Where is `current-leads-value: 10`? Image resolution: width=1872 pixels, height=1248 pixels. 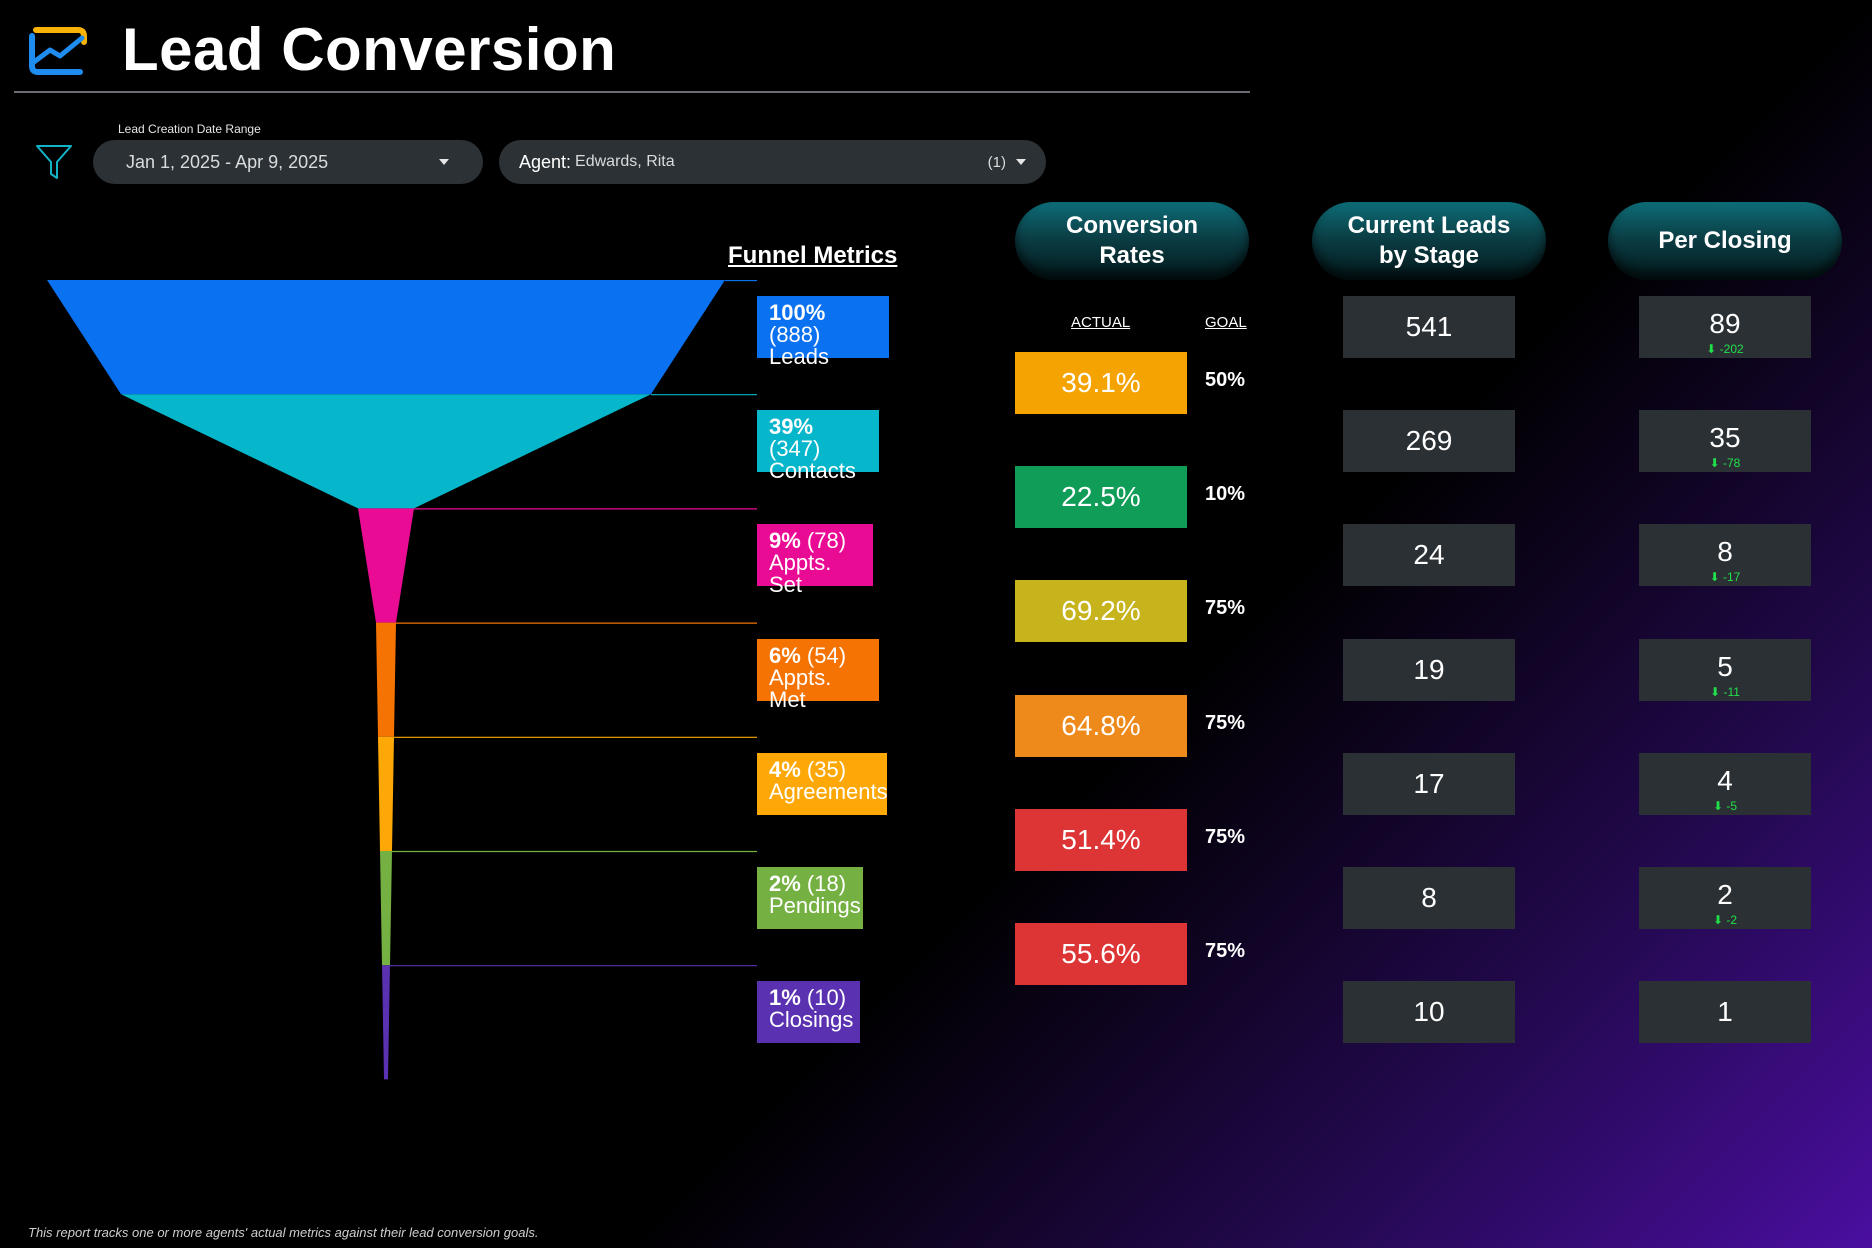 current-leads-value: 10 is located at coordinates (1429, 1012).